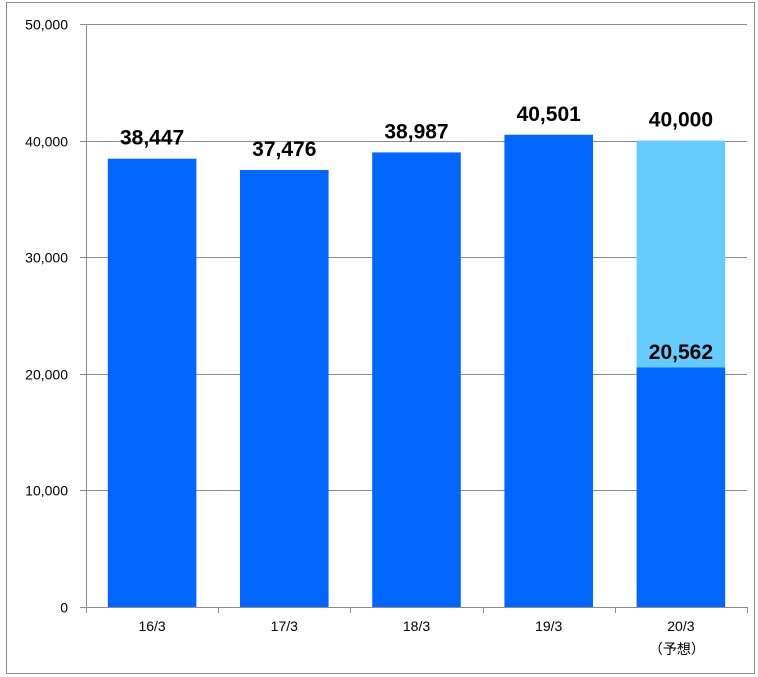 The height and width of the screenshot is (677, 758). What do you see at coordinates (416, 131) in the screenshot?
I see `data-label: 38,987` at bounding box center [416, 131].